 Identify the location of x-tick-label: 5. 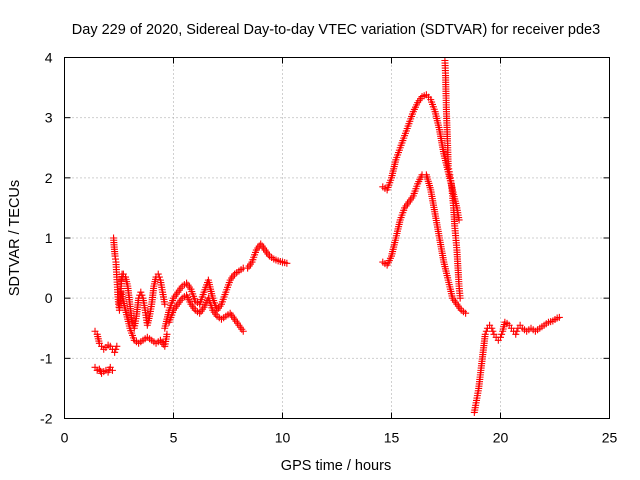
(174, 438).